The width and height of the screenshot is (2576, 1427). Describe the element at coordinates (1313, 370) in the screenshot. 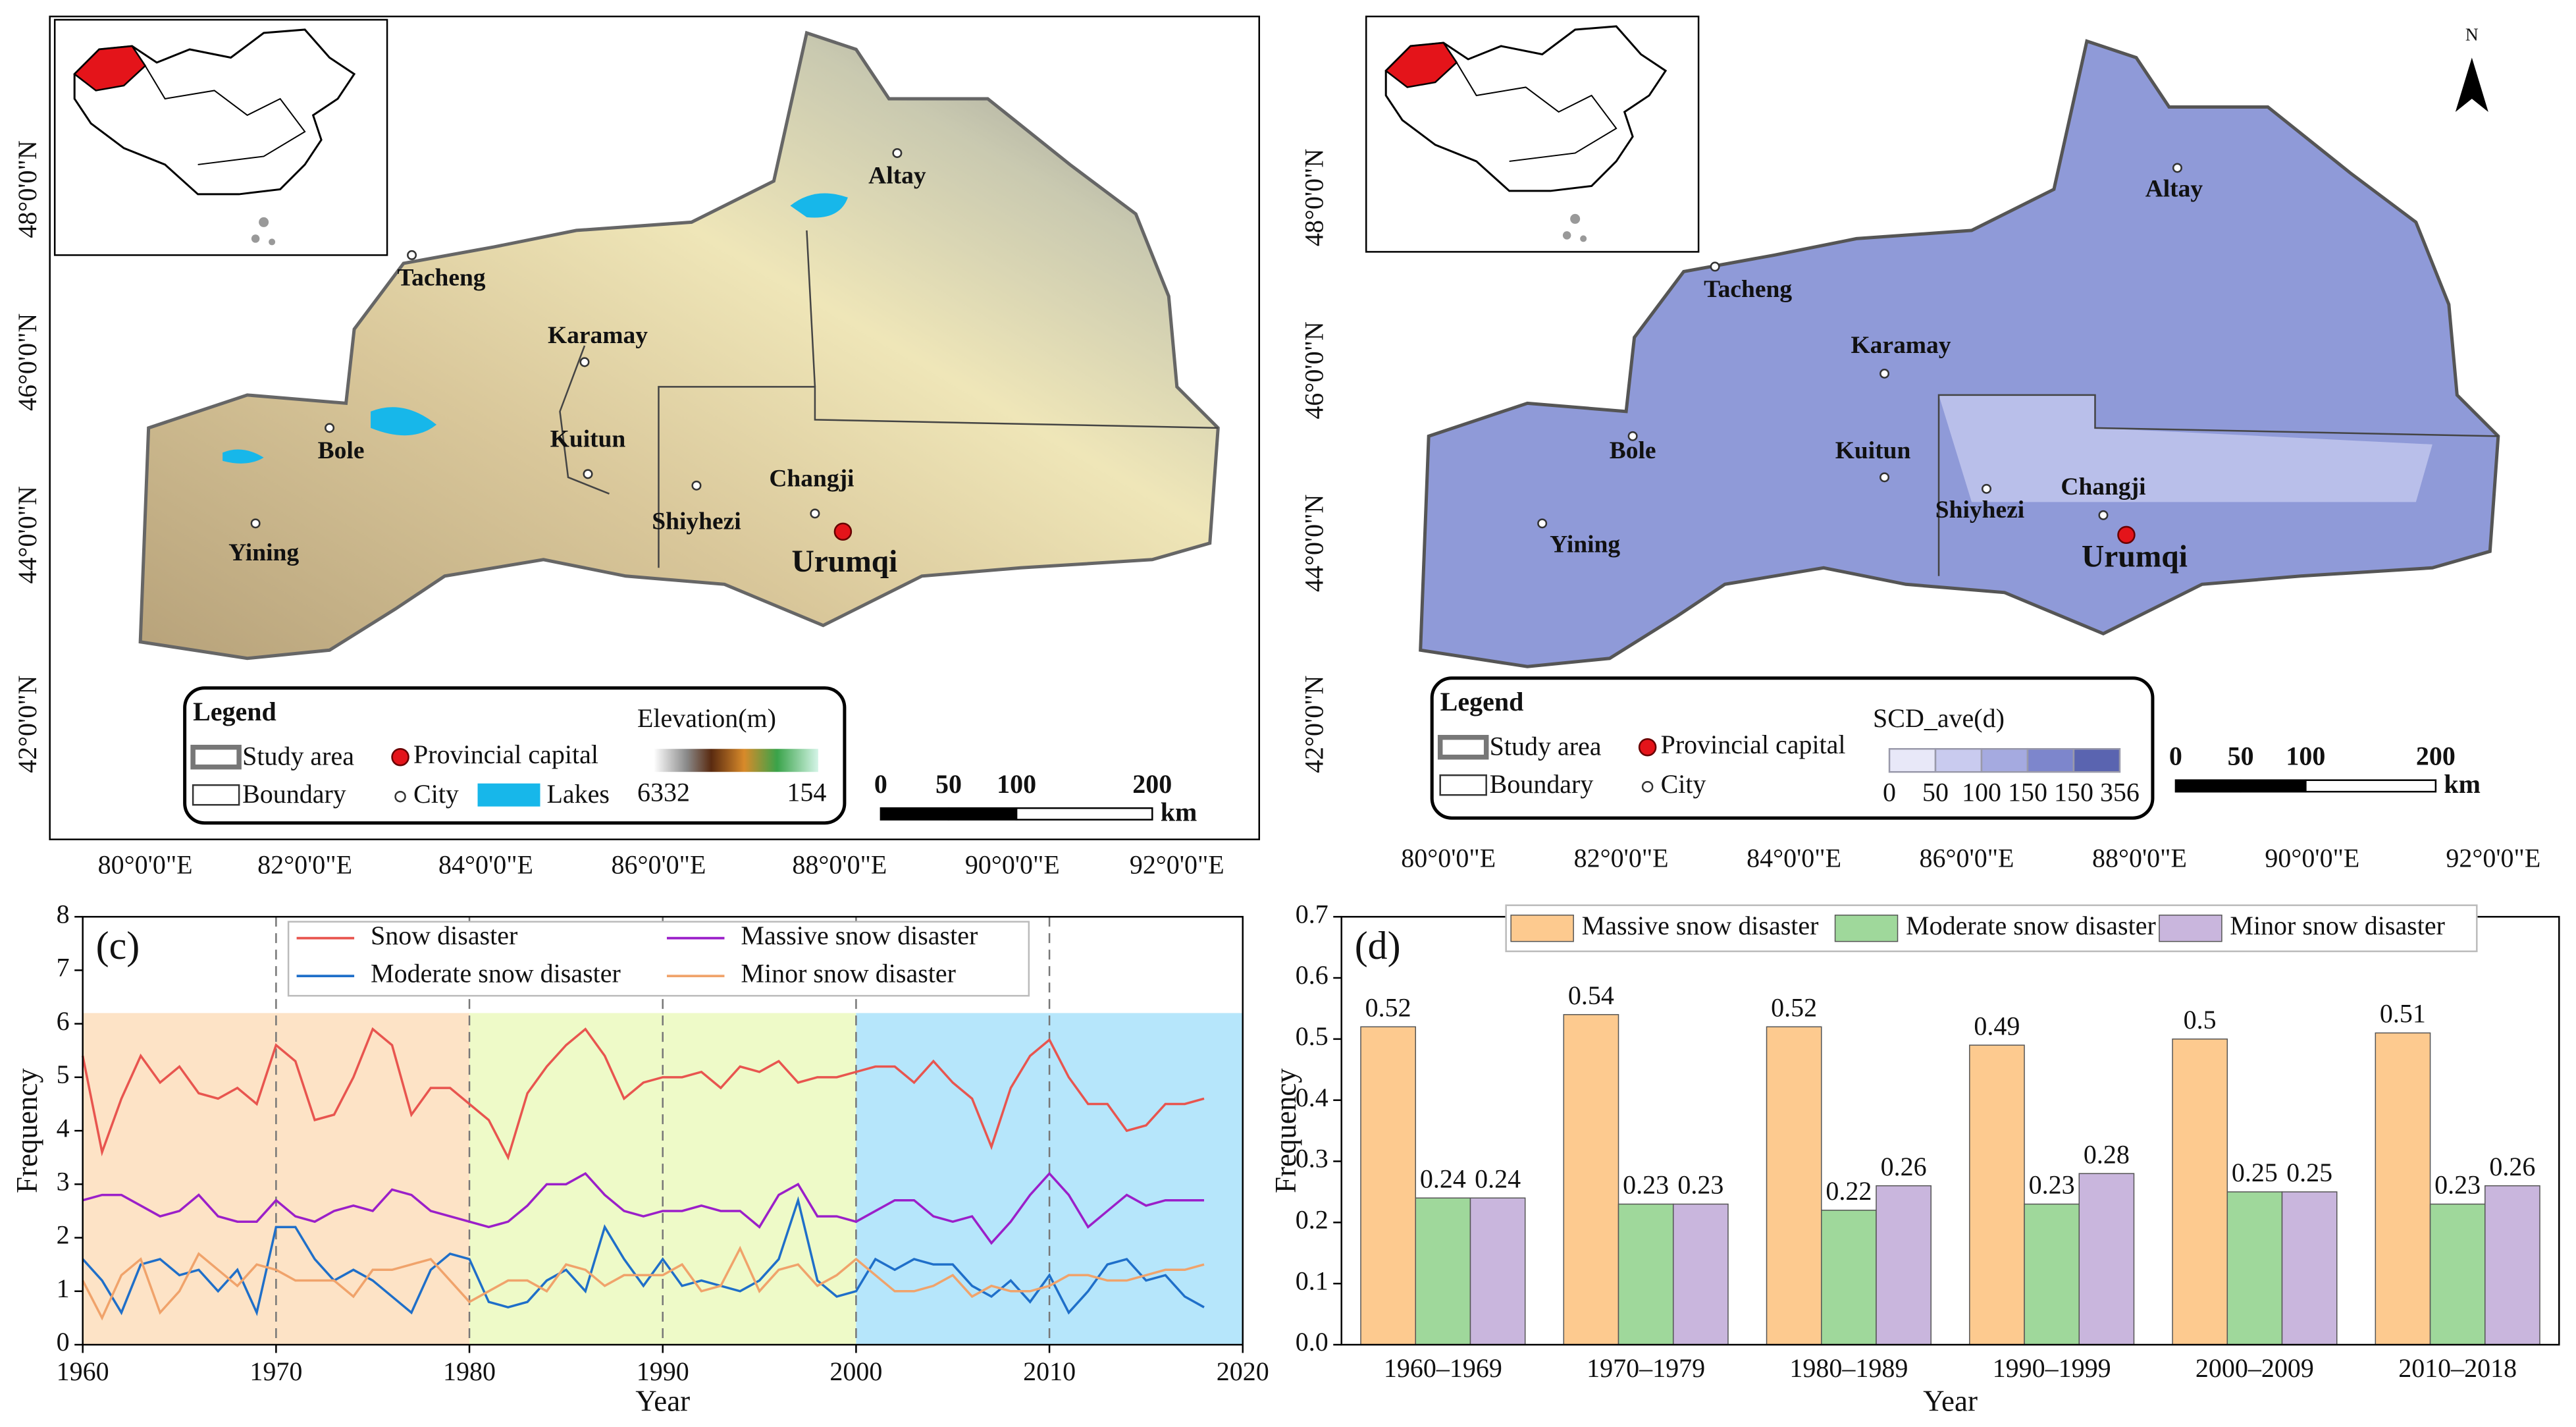

I see `lat-label: 46°0'0"N` at that location.